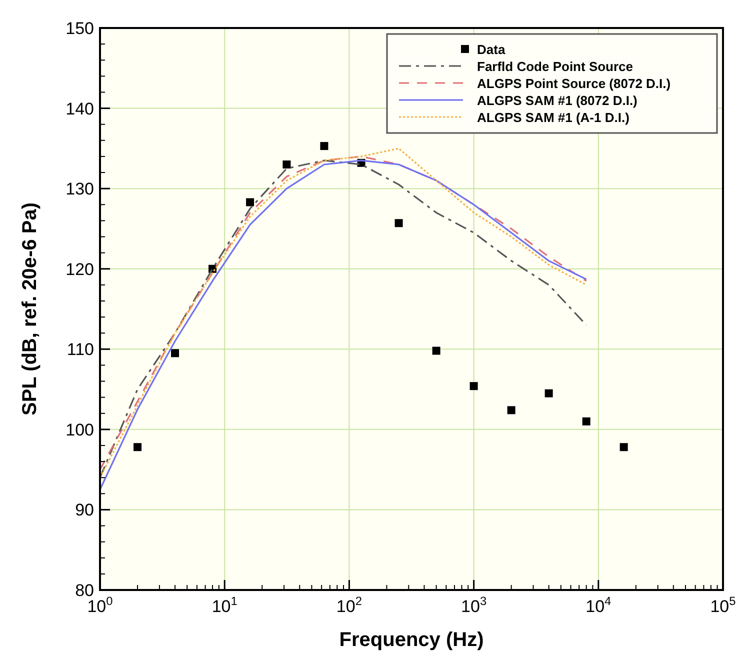 Image resolution: width=753 pixels, height=666 pixels. Describe the element at coordinates (84, 590) in the screenshot. I see `y-tick-label: 80` at that location.